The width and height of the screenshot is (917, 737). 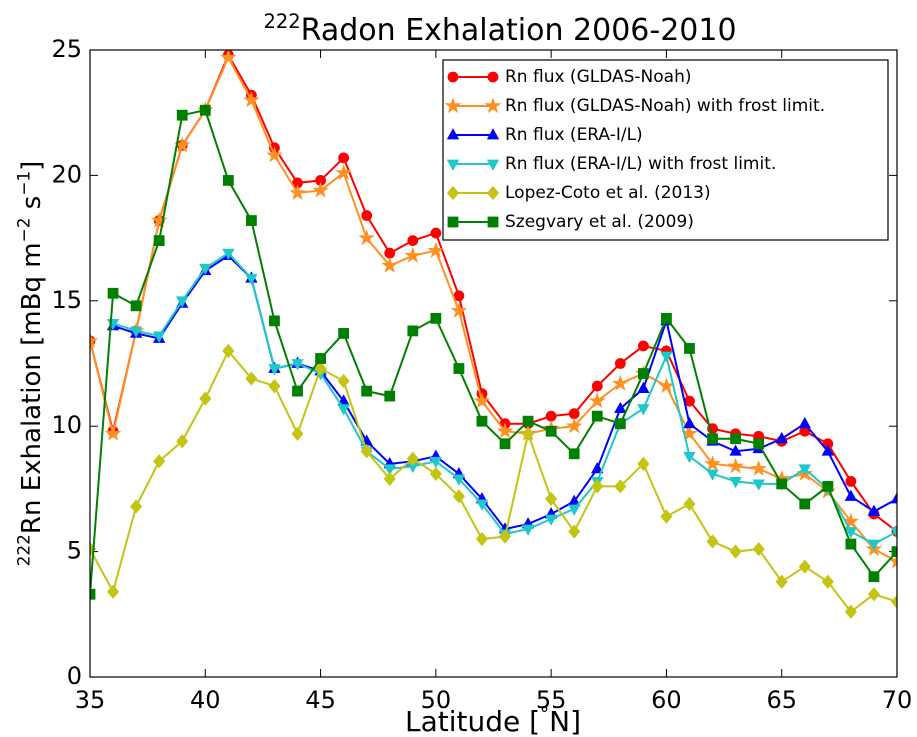 What do you see at coordinates (519, 30) in the screenshot?
I see `chart-title-part: Radon Exhalation 2006-2010` at bounding box center [519, 30].